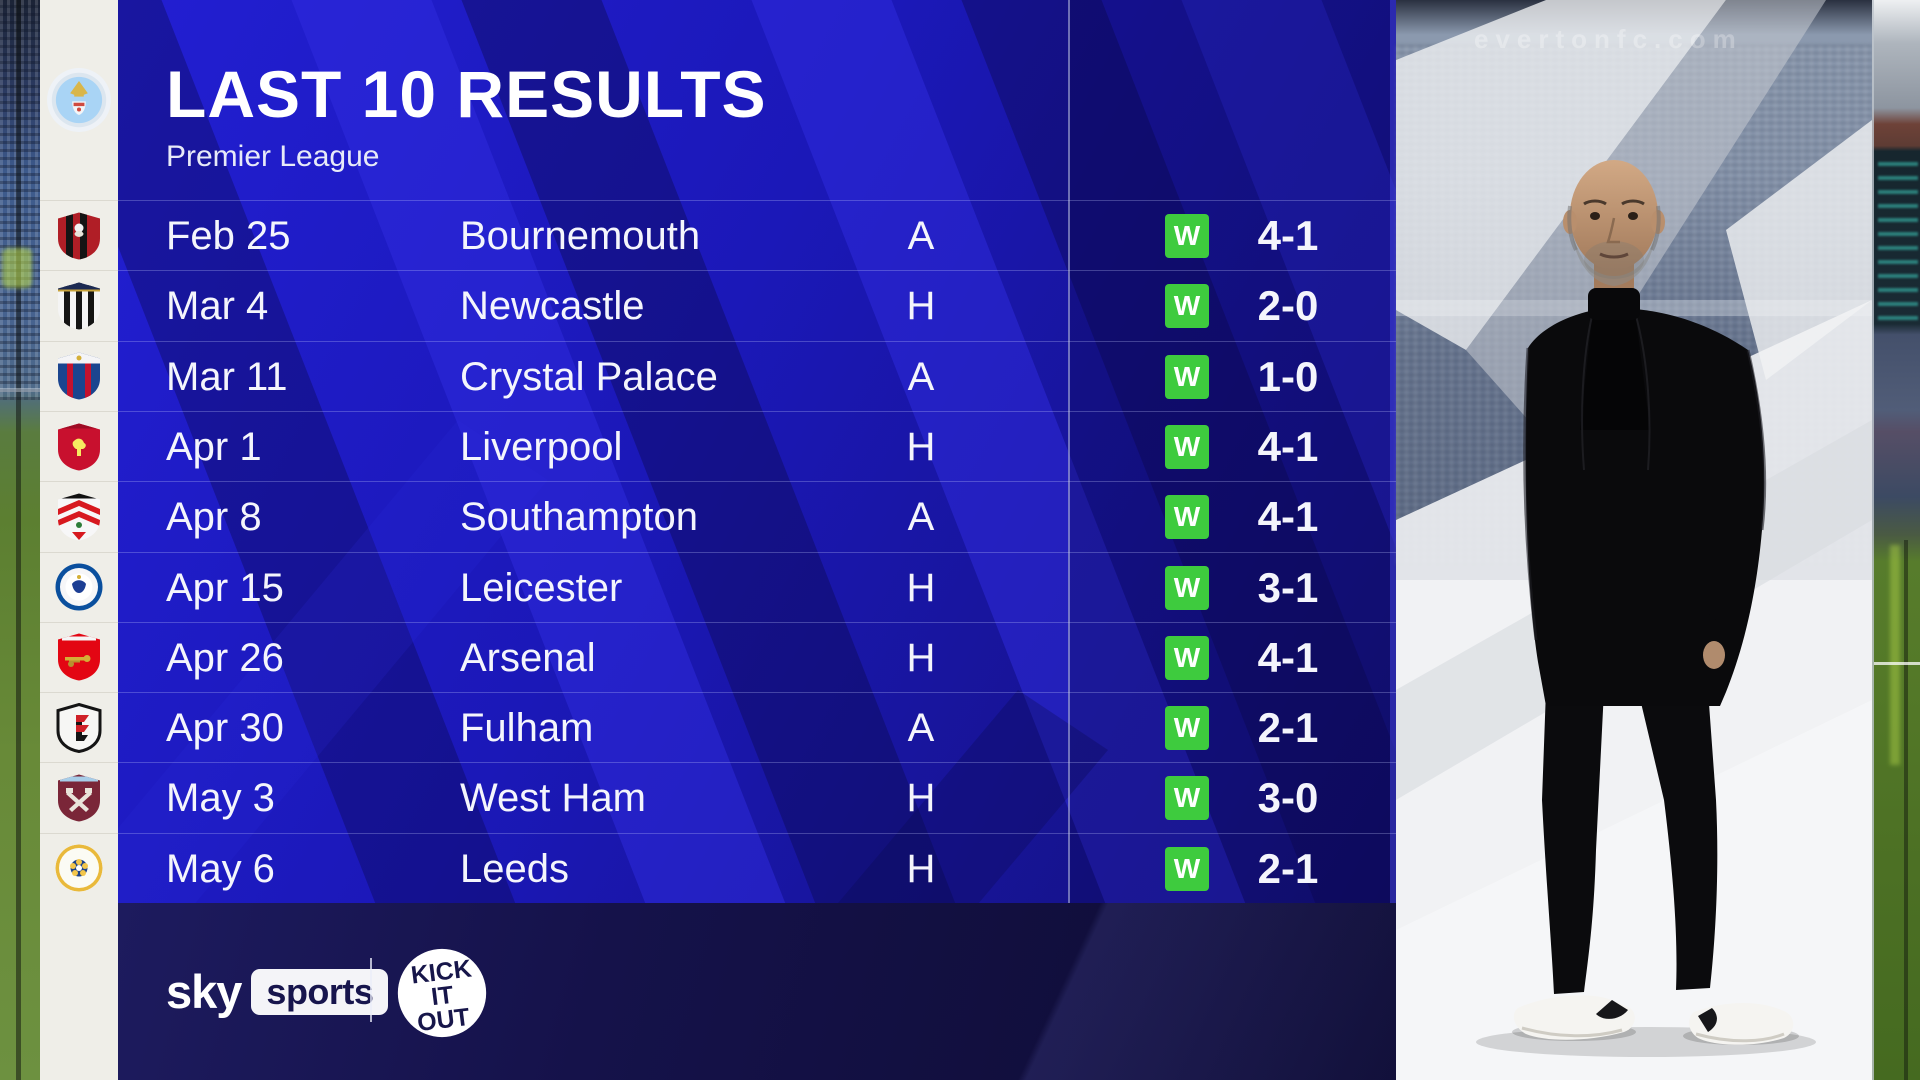 This screenshot has width=1920, height=1080. I want to click on crest-newcastle, so click(79, 306).